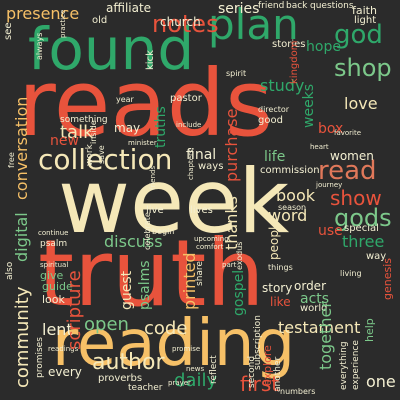  I want to click on word-book: book, so click(295, 195).